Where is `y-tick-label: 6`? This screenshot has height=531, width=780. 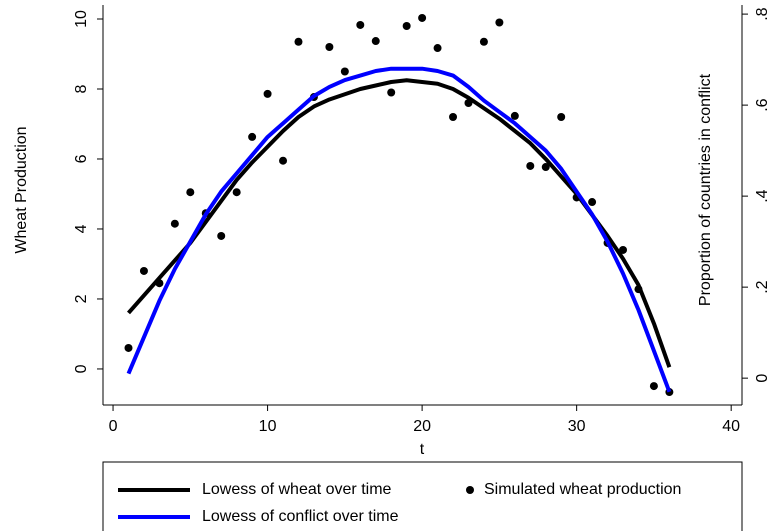
y-tick-label: 6 is located at coordinates (81, 158).